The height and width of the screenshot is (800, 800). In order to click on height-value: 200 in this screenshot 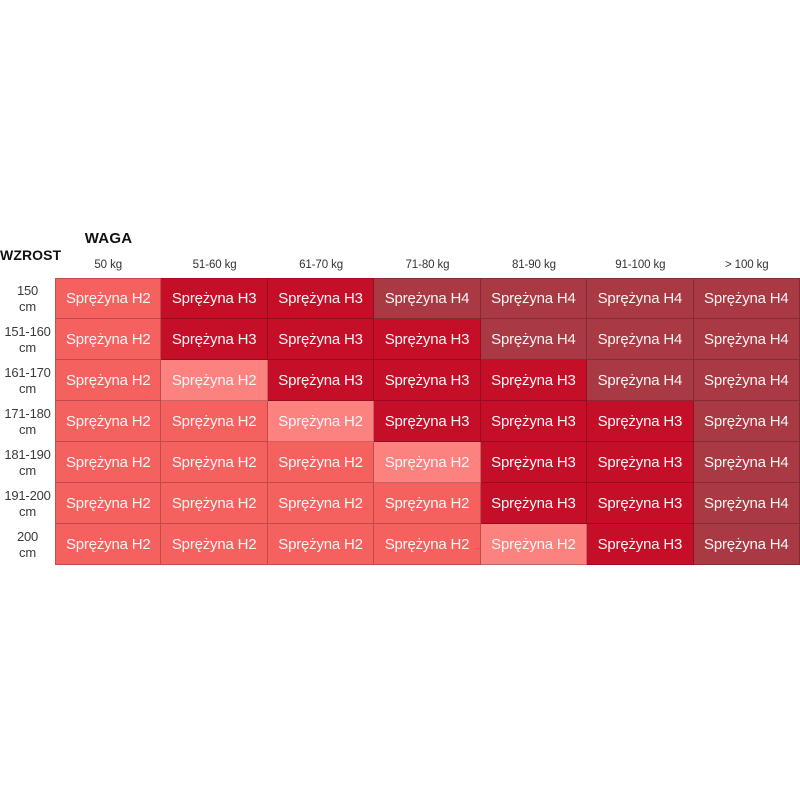, I will do `click(27, 536)`.